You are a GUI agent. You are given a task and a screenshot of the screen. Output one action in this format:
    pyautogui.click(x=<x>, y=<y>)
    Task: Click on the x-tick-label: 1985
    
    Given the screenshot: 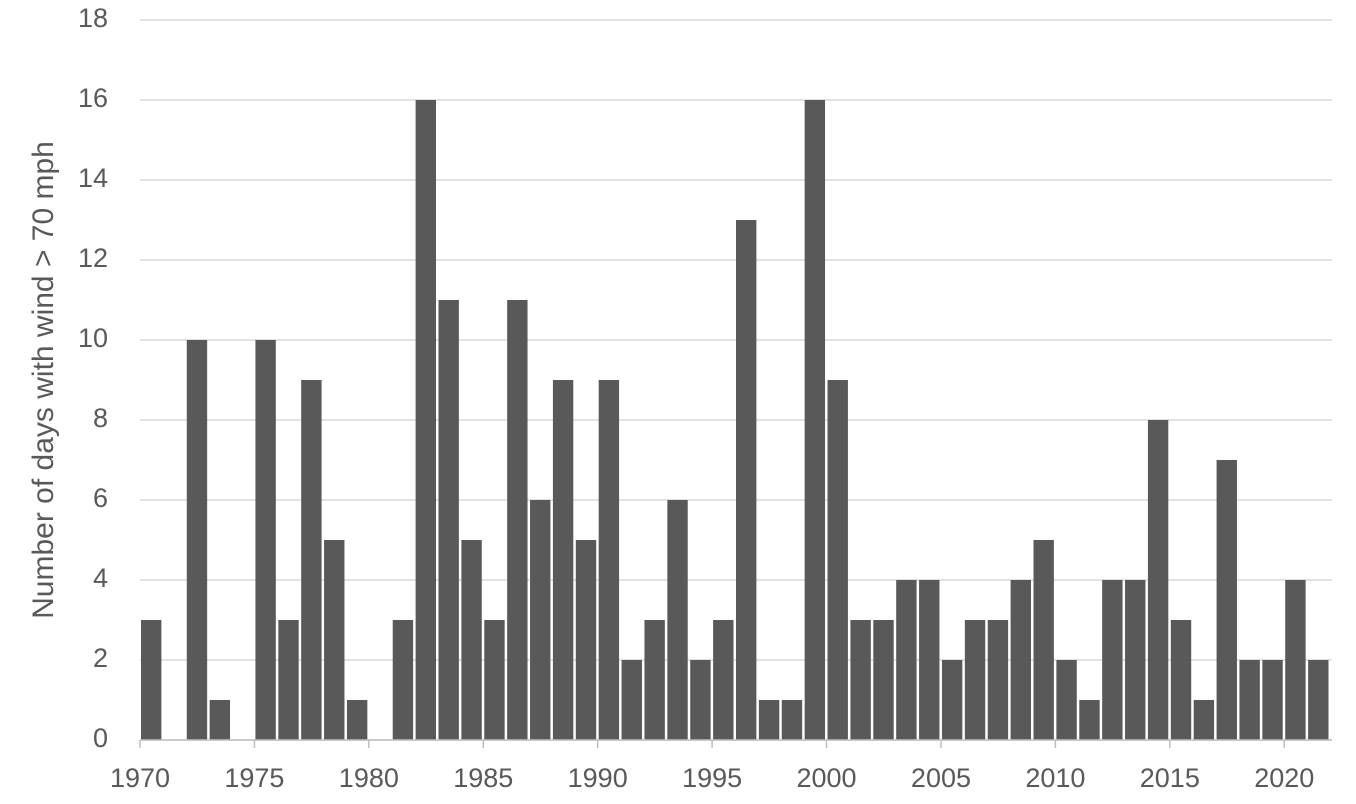 What is the action you would take?
    pyautogui.click(x=483, y=778)
    